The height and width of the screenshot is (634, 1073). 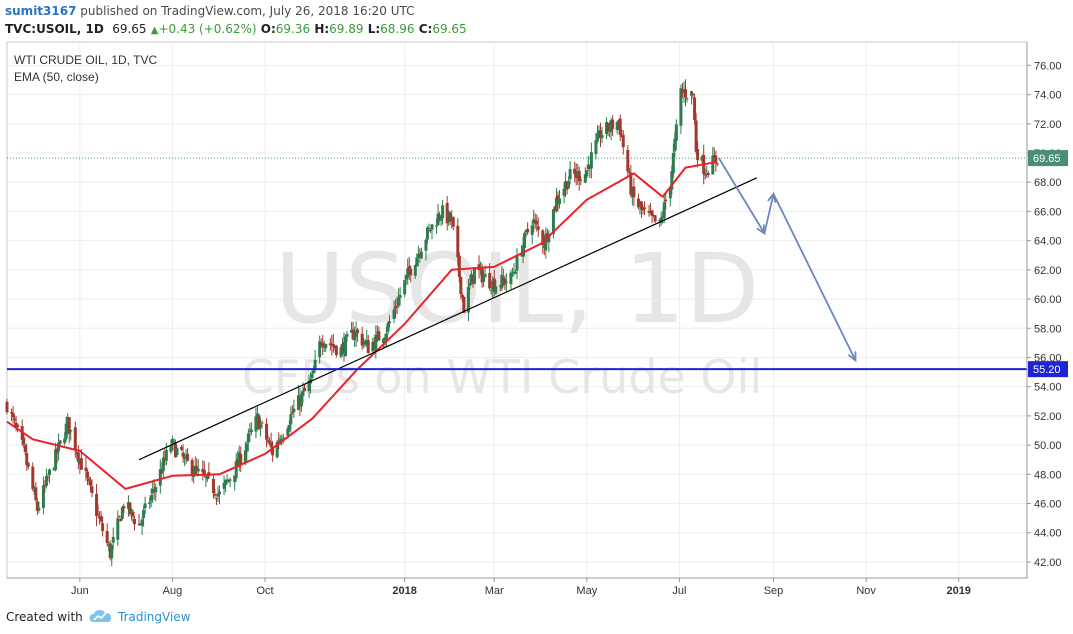 I want to click on projection-arrowhead, so click(x=852, y=357).